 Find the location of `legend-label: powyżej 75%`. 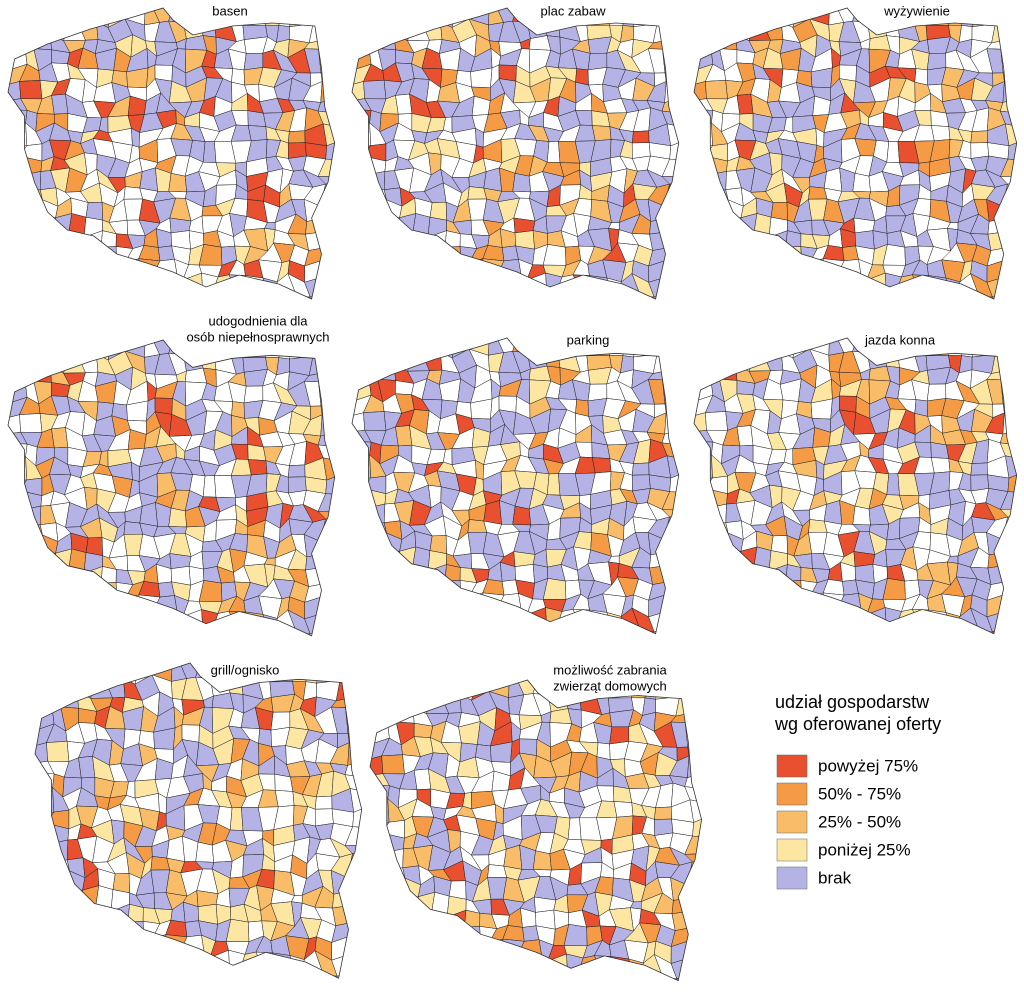

legend-label: powyżej 75% is located at coordinates (868, 765).